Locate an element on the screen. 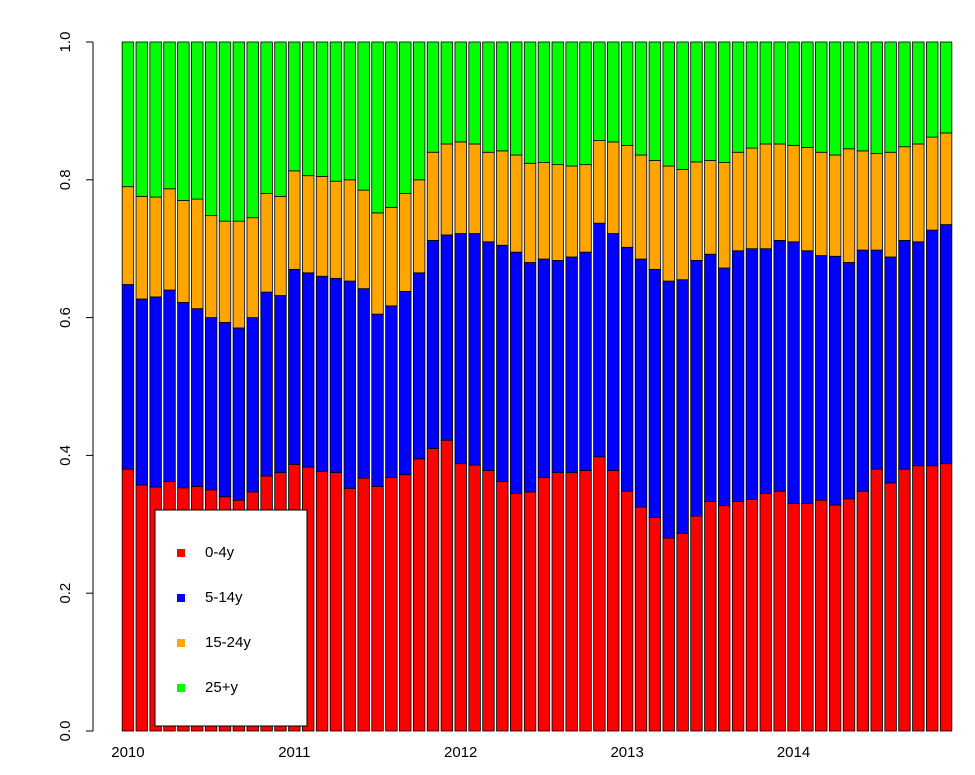 The width and height of the screenshot is (975, 775). legend-label: 25+y is located at coordinates (221, 687).